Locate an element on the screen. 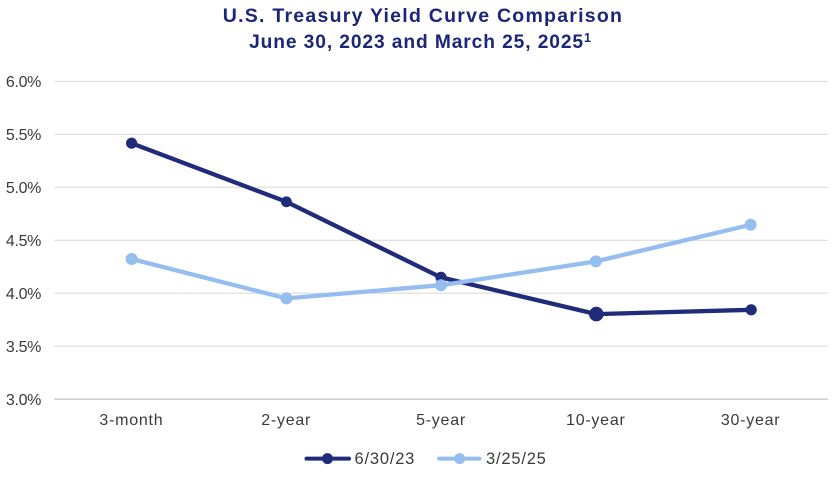 The image size is (840, 477). svg-text:June 30, 2023 and March 25, 20: June 30, 2023 and March 25, 20251 is located at coordinates (420, 42).